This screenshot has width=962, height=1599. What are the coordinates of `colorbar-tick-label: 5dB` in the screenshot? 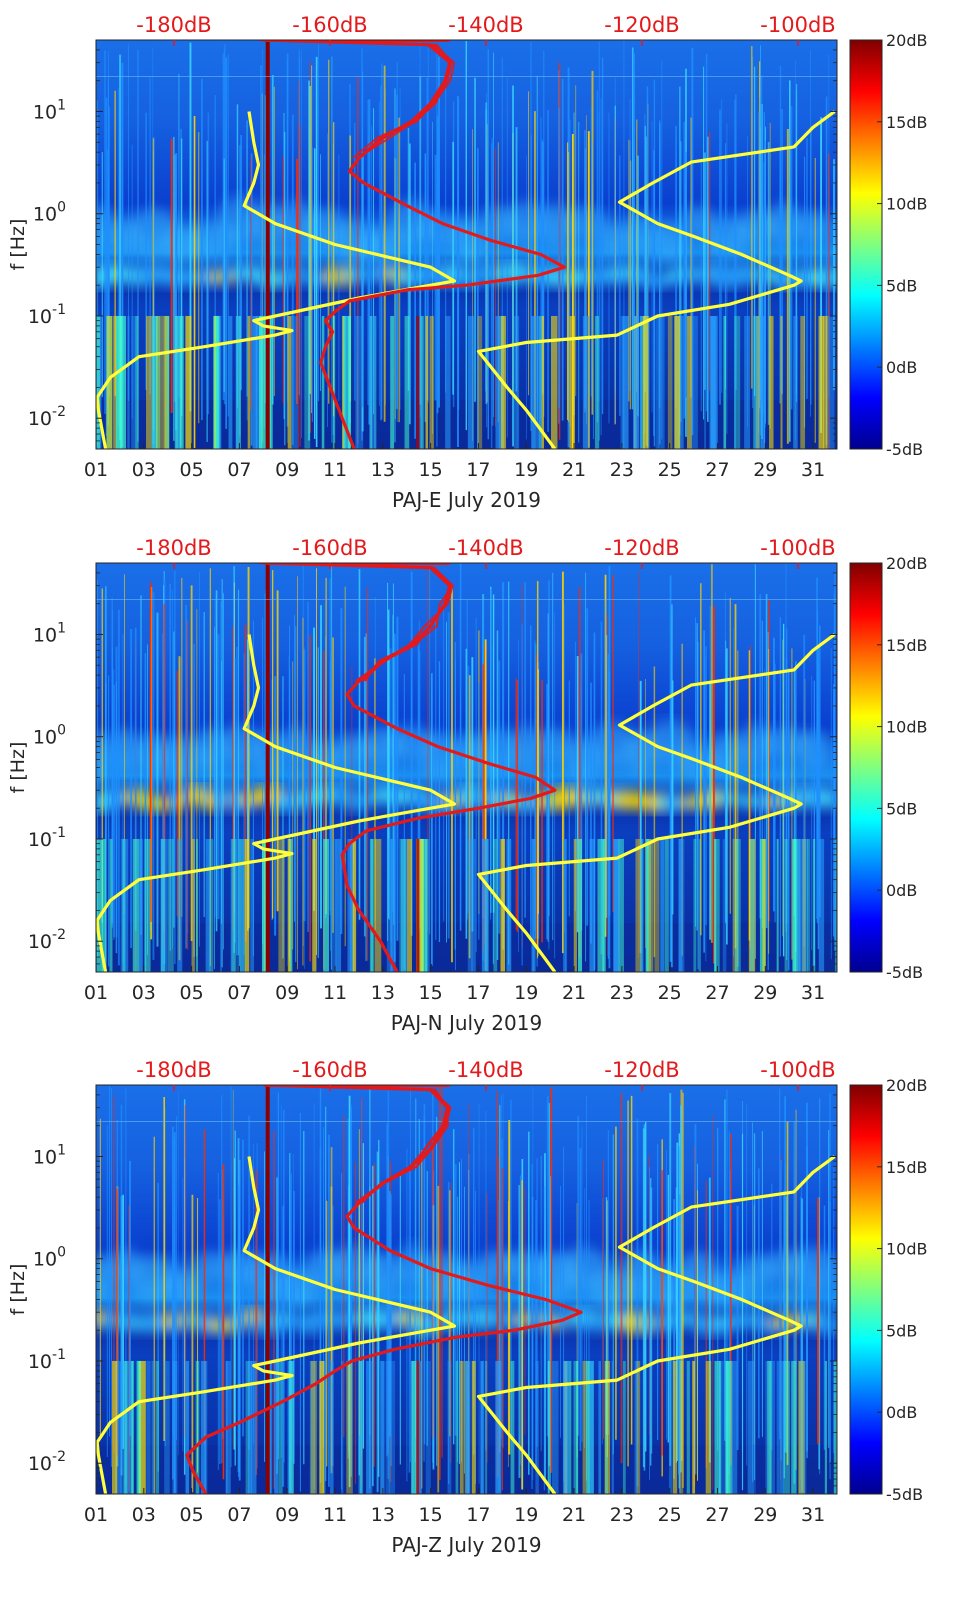 It's located at (901, 808).